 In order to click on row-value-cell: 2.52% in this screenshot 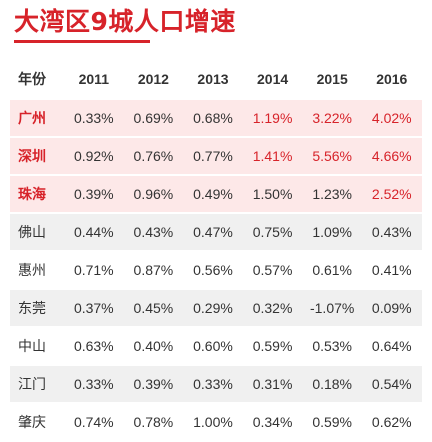, I will do `click(391, 194)`.